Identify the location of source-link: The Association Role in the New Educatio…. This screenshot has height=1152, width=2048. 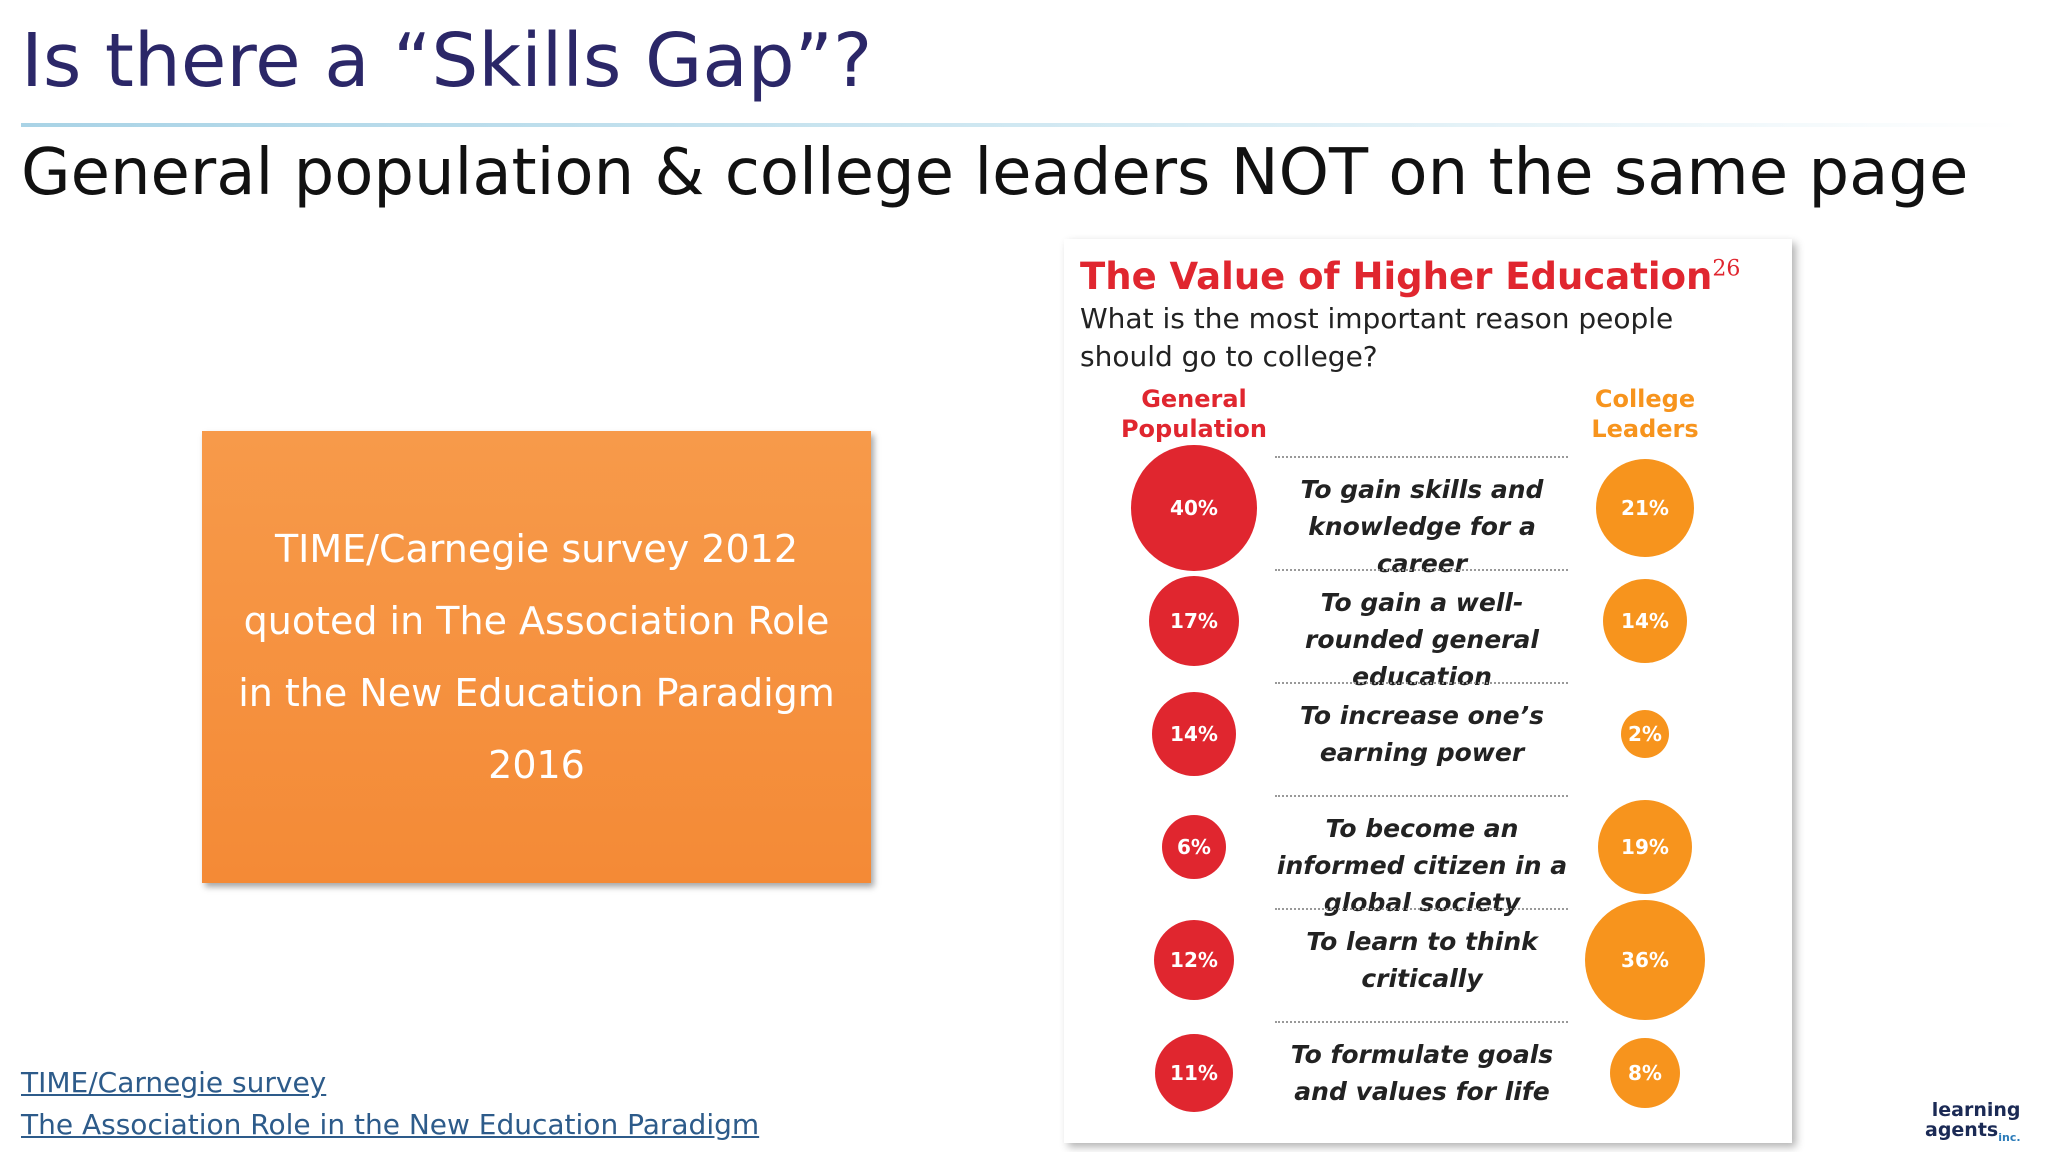
(390, 1124).